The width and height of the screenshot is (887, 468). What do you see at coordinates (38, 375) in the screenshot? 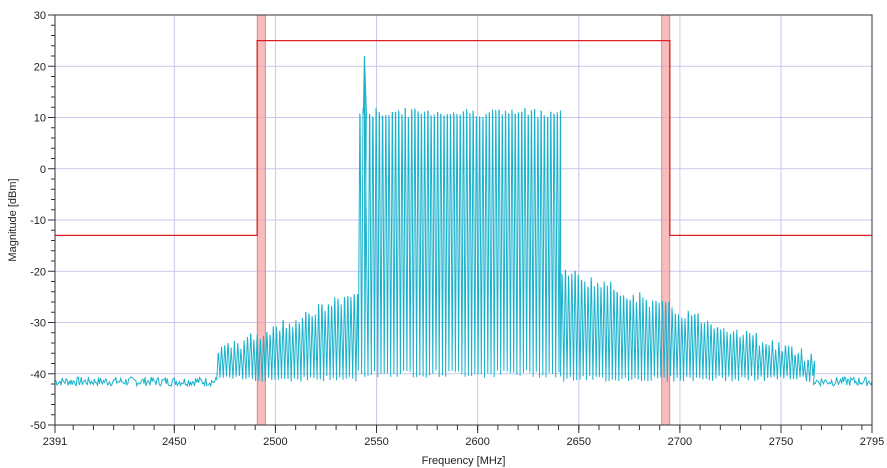
I see `y-tick-label: -40` at bounding box center [38, 375].